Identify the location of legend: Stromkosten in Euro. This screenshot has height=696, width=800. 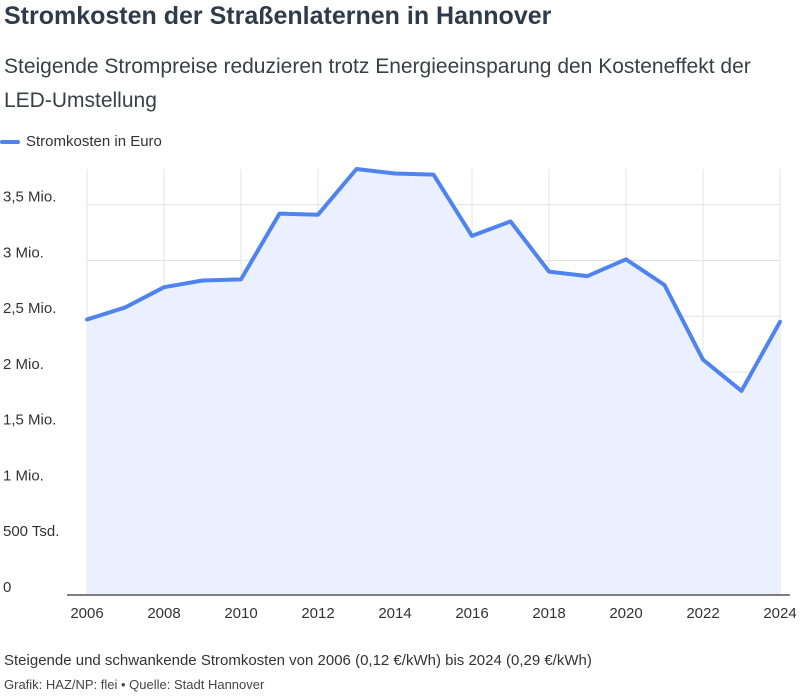
(81, 141).